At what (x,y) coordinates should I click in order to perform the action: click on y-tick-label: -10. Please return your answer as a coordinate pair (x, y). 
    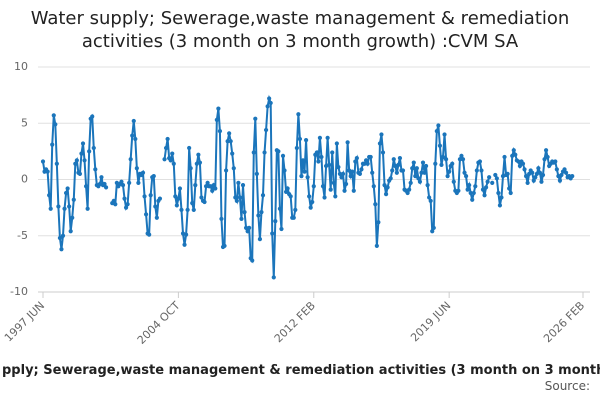
    Looking at the image, I should click on (19, 291).